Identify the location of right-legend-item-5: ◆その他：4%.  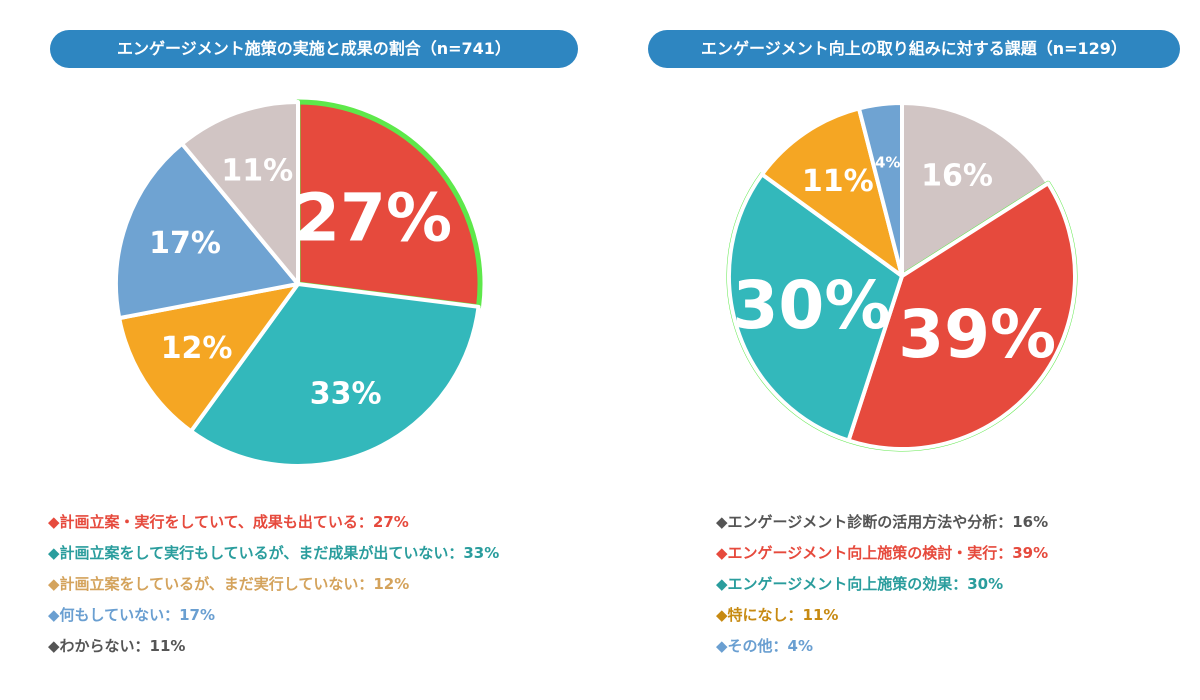
(765, 646).